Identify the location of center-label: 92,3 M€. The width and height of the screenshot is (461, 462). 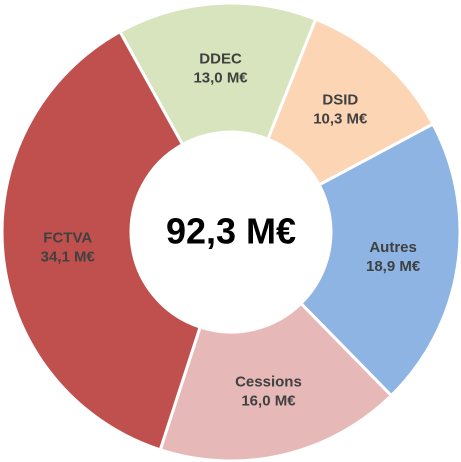
(231, 231).